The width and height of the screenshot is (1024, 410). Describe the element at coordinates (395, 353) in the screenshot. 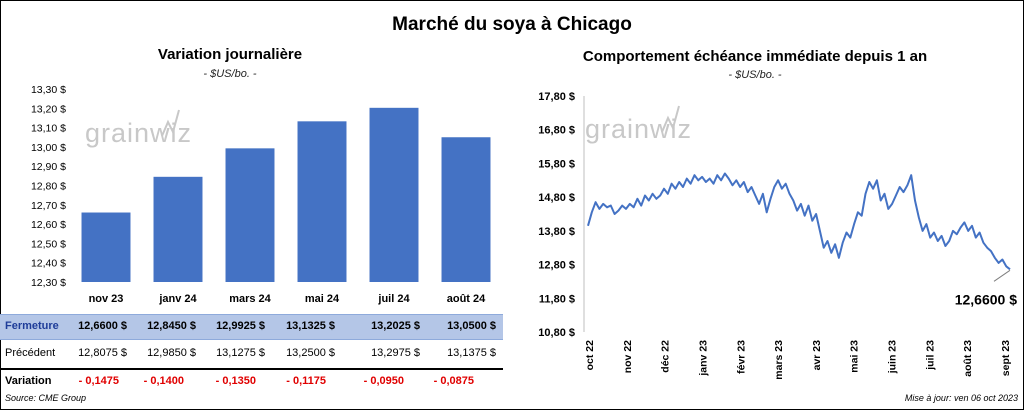

I see `table-cell: 13,2975 $` at that location.